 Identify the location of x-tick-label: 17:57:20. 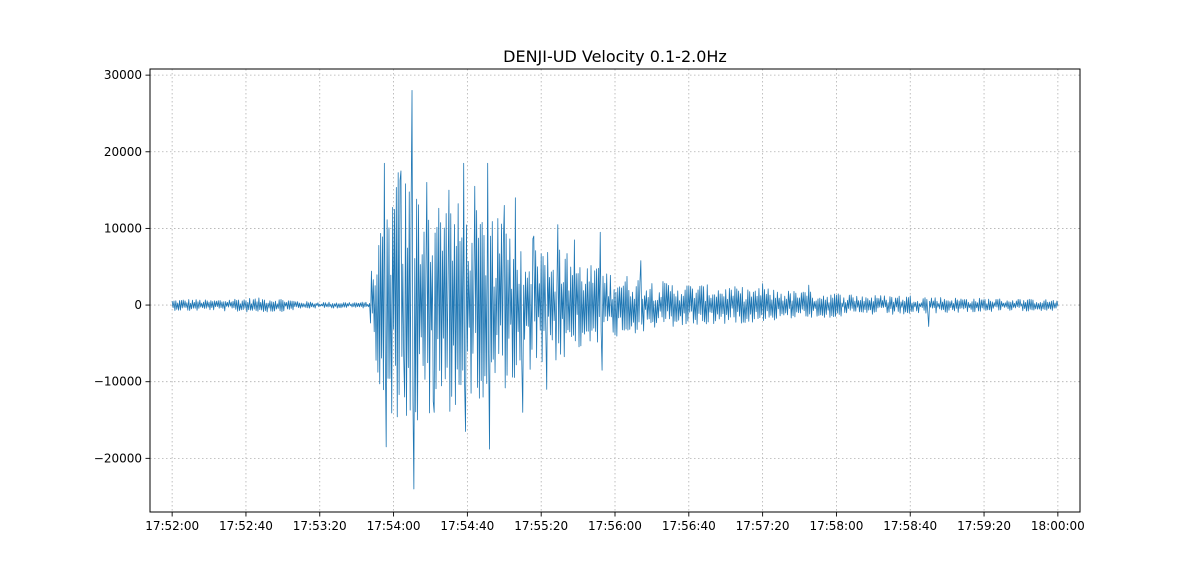
(763, 526).